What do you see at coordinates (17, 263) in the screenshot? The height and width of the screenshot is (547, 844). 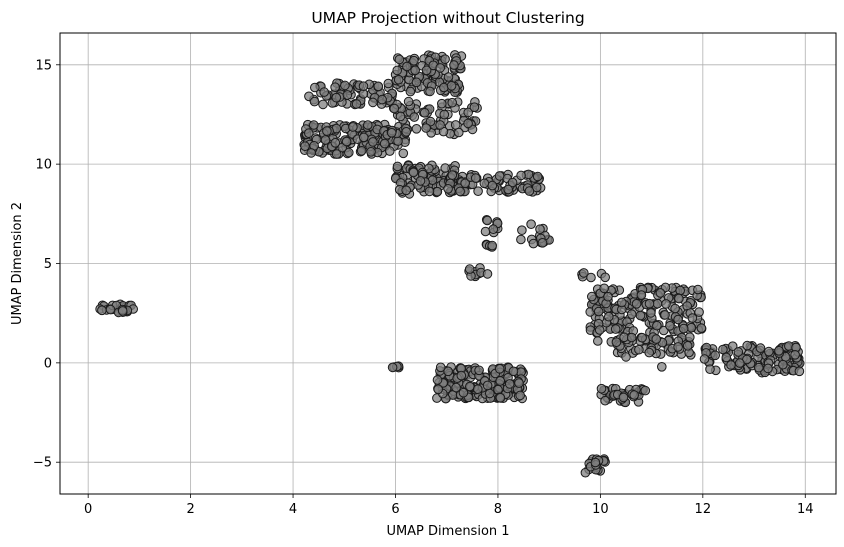 I see `y-axis-label: UMAP Dimension 2` at bounding box center [17, 263].